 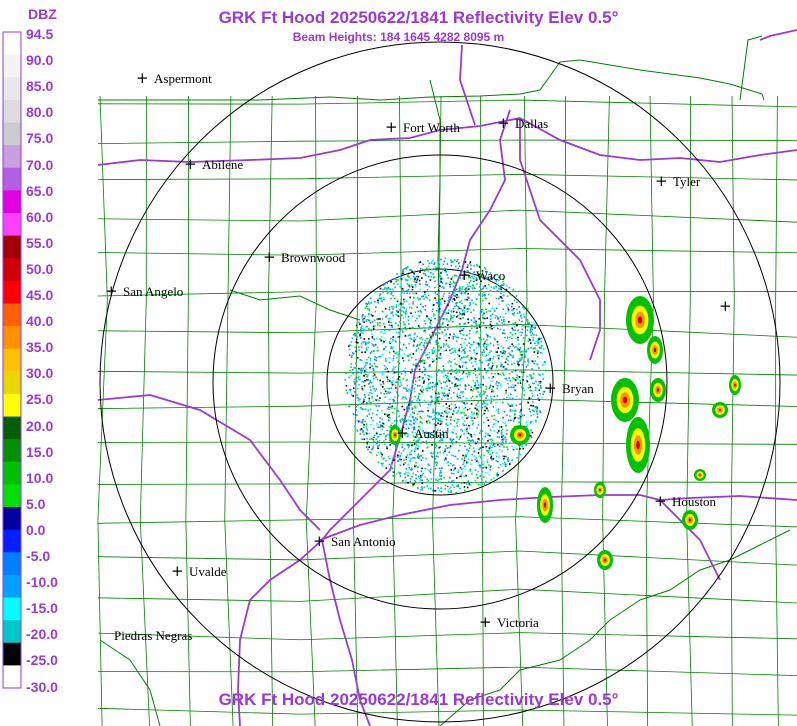 I want to click on beam-heights: Beam Heights: 184 1645 4282 8095 m, so click(x=398, y=37).